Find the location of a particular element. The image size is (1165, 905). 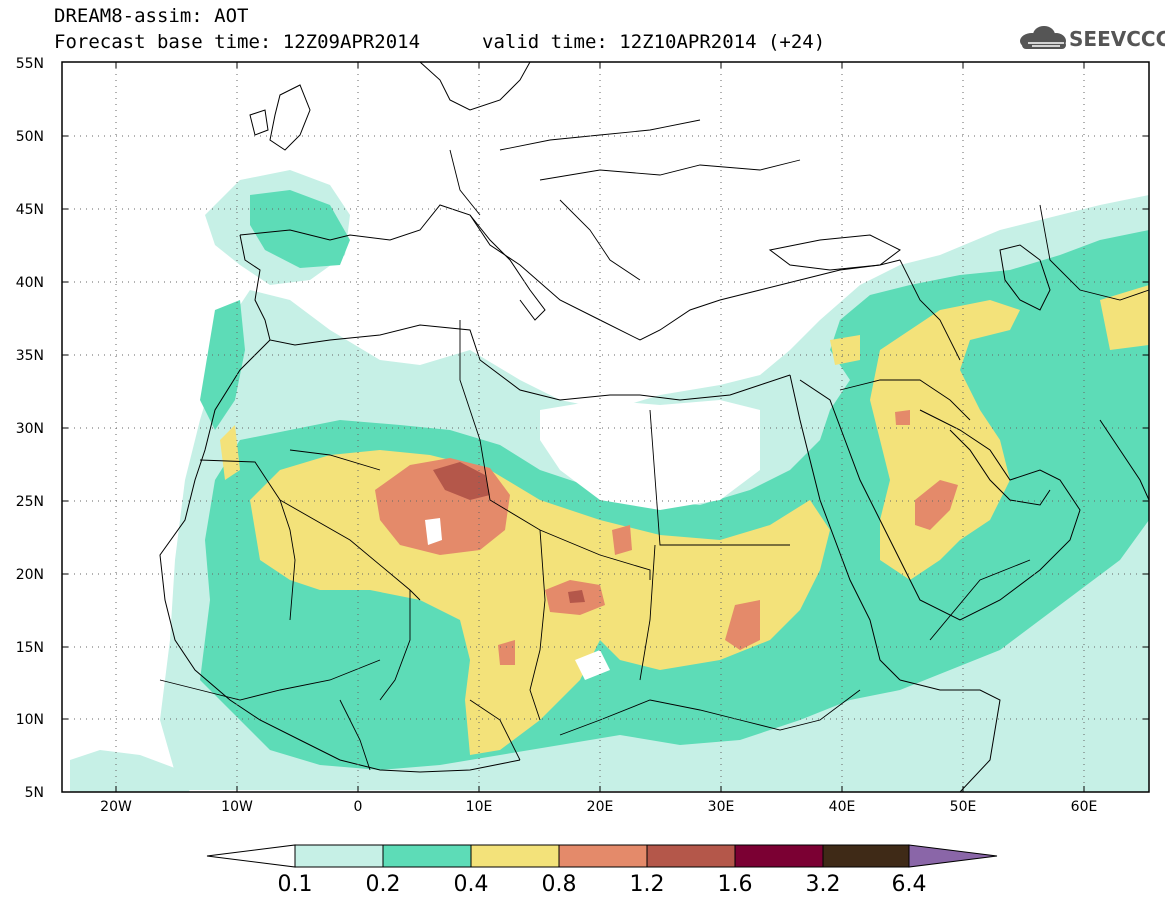

lon-label: 0 is located at coordinates (358, 807).